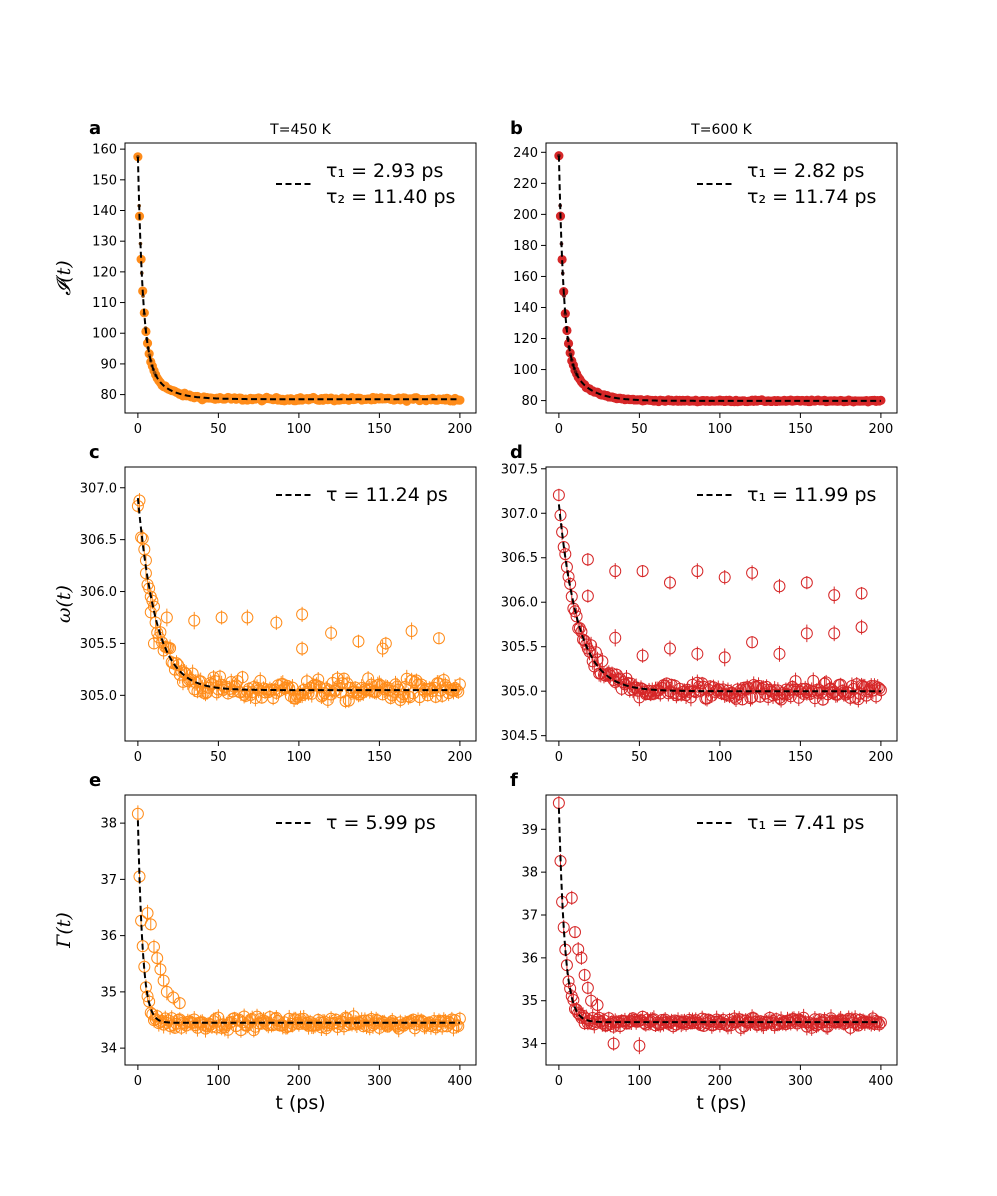 Image resolution: width=997 pixels, height=1196 pixels. I want to click on y-tick-label: 160, so click(525, 277).